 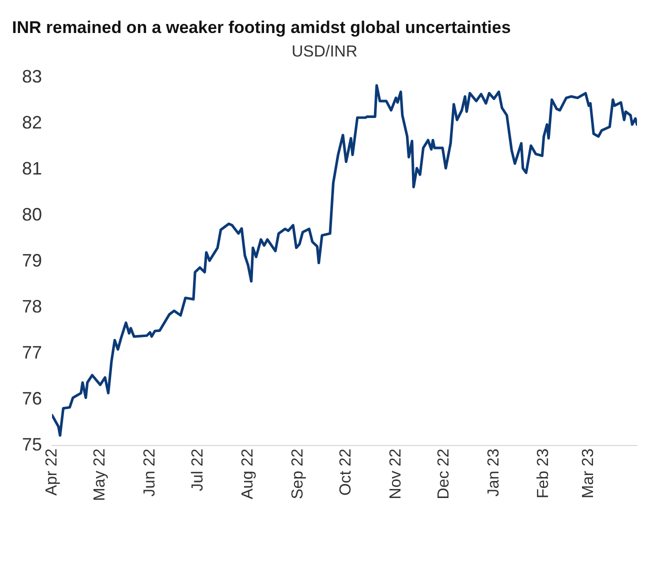 I want to click on y-tick-label: 81, so click(x=32, y=168).